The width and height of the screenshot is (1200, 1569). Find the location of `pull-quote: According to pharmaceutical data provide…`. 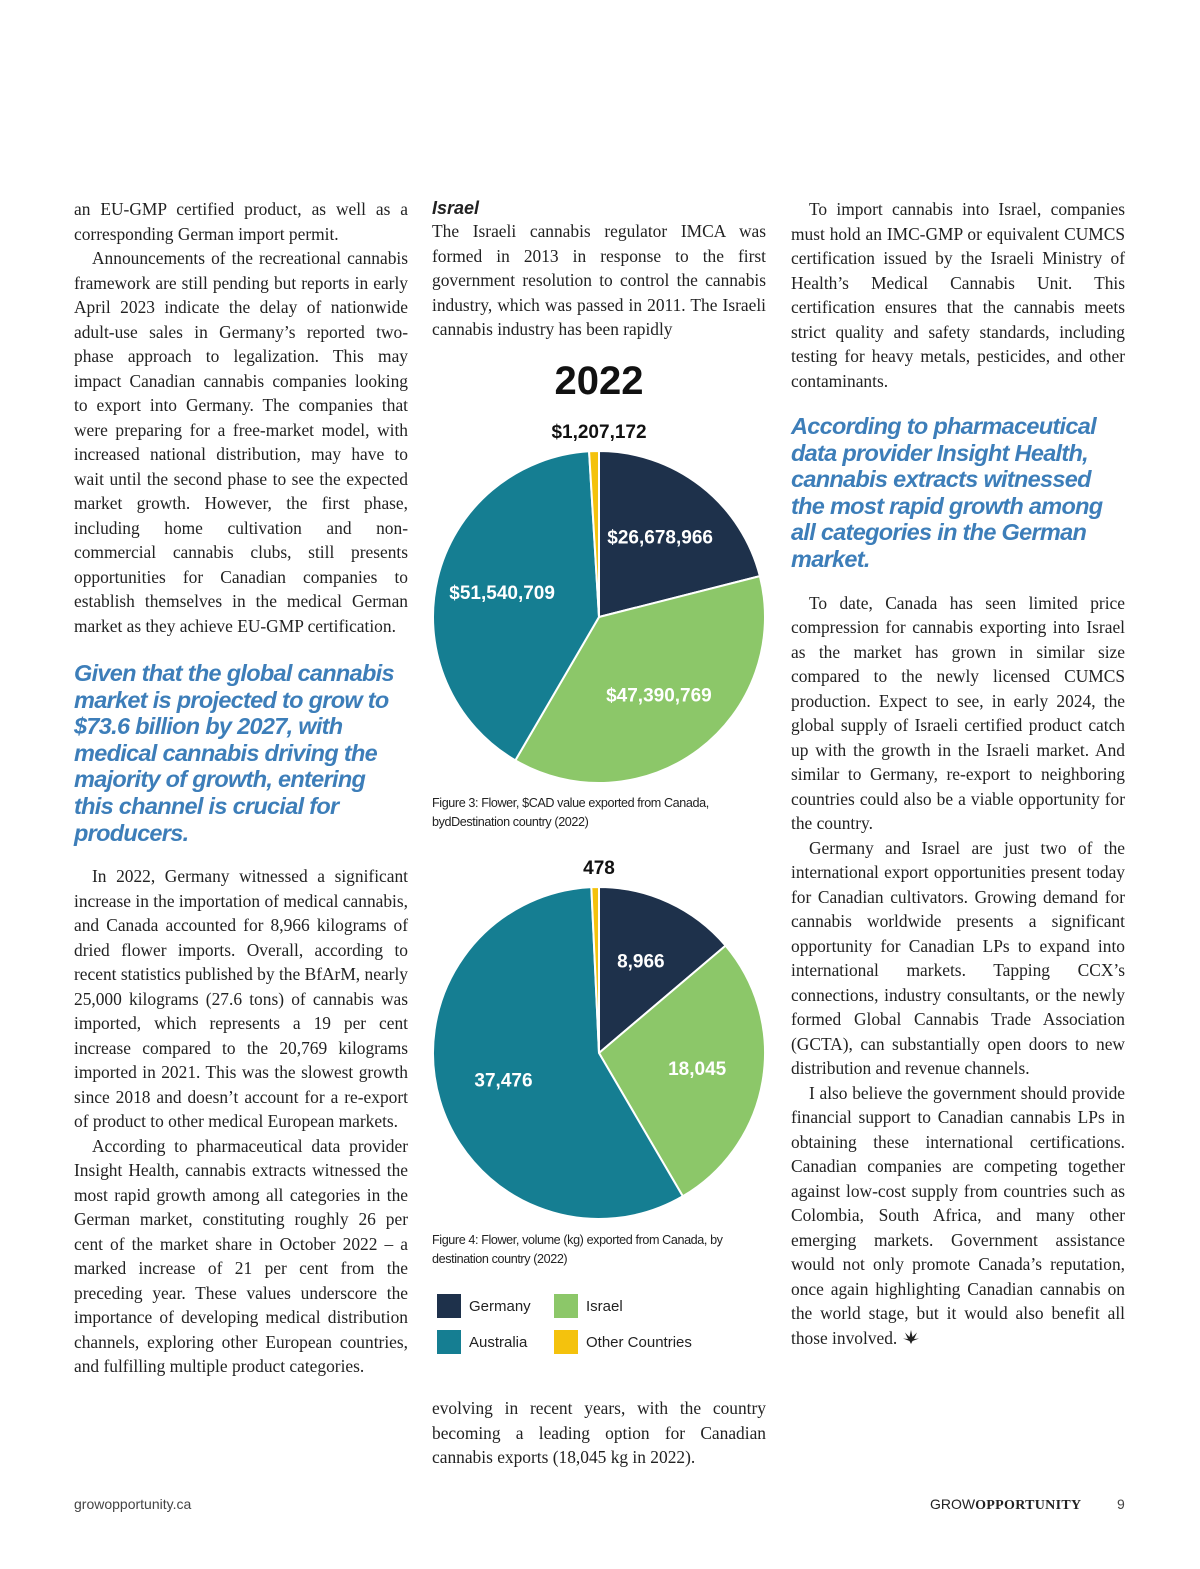

pull-quote: According to pharmaceutical data provide… is located at coordinates (947, 492).